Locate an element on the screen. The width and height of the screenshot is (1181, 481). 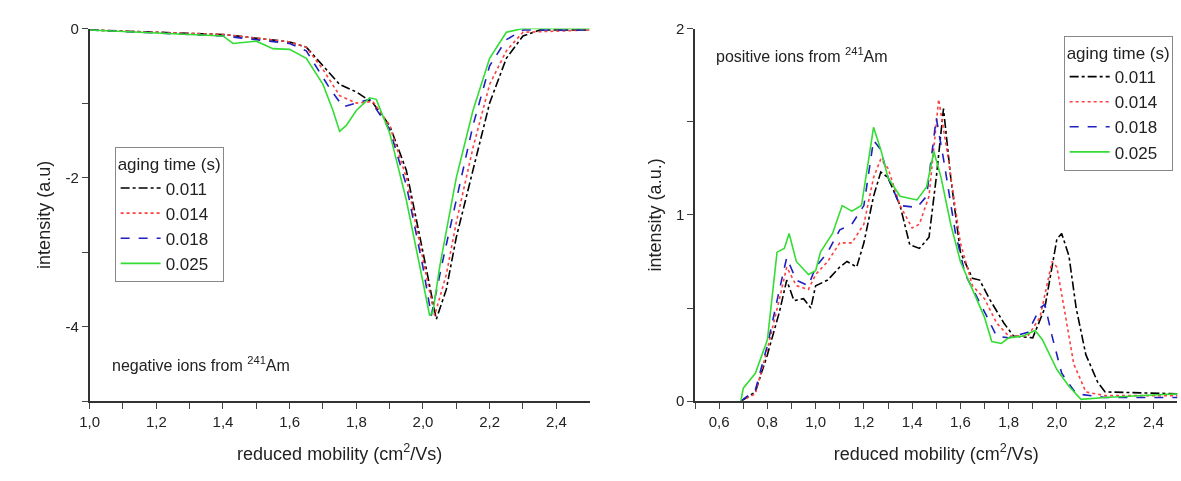
annotation: positive ions from $^{241}$Am is located at coordinates (802, 55).